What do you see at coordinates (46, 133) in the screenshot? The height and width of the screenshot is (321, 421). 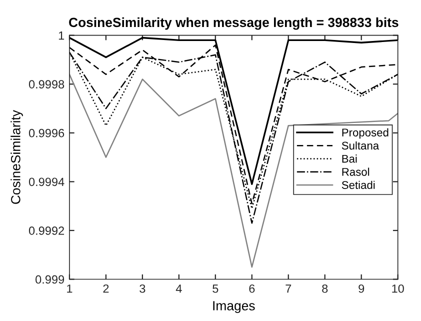 I see `y-tick-label: 0.9996` at bounding box center [46, 133].